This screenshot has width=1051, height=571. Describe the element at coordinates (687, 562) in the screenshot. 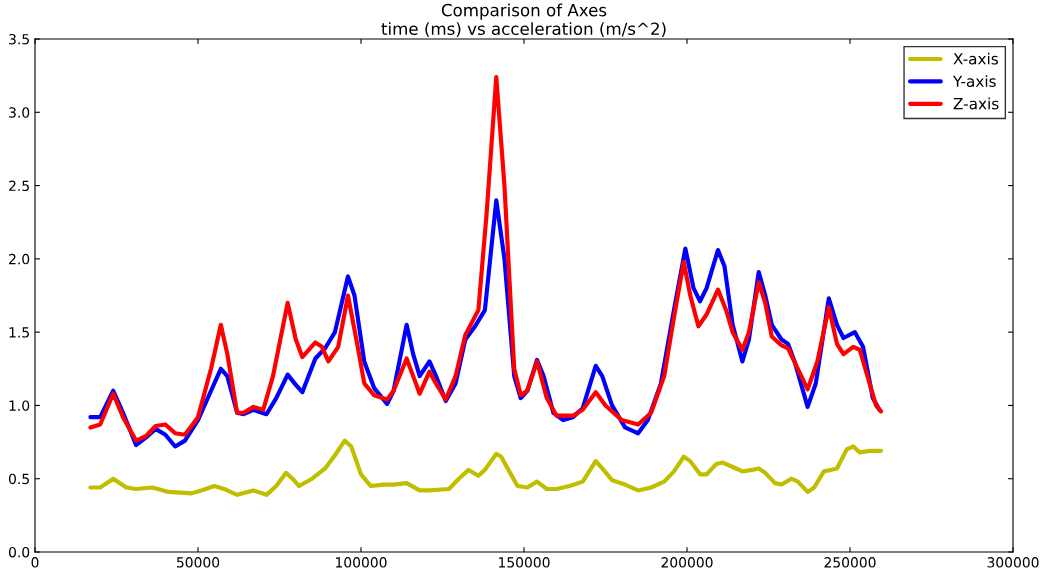

I see `x-tick-label: 200000` at that location.